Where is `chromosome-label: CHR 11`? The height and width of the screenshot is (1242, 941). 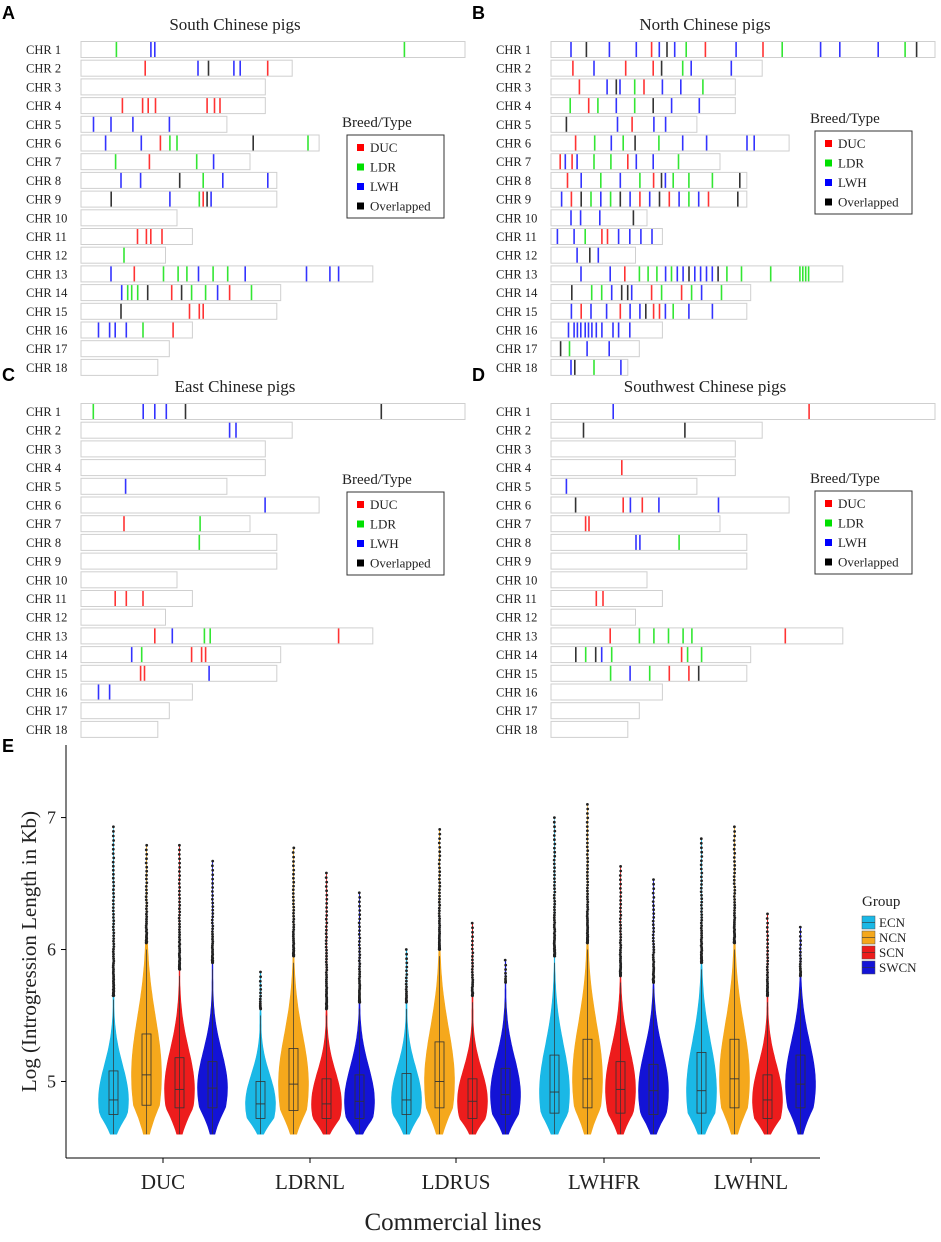
chromosome-label: CHR 11 is located at coordinates (46, 237).